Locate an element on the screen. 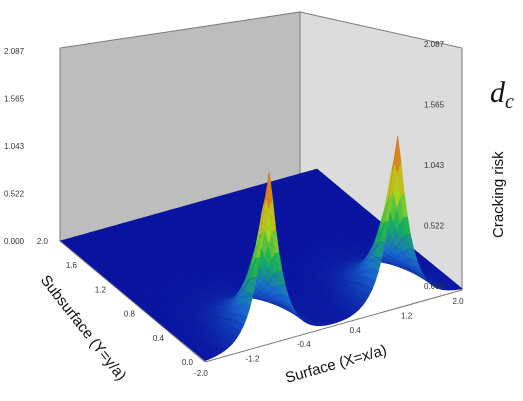 The width and height of the screenshot is (523, 401). z-tick-label-right: 0.000 is located at coordinates (434, 286).